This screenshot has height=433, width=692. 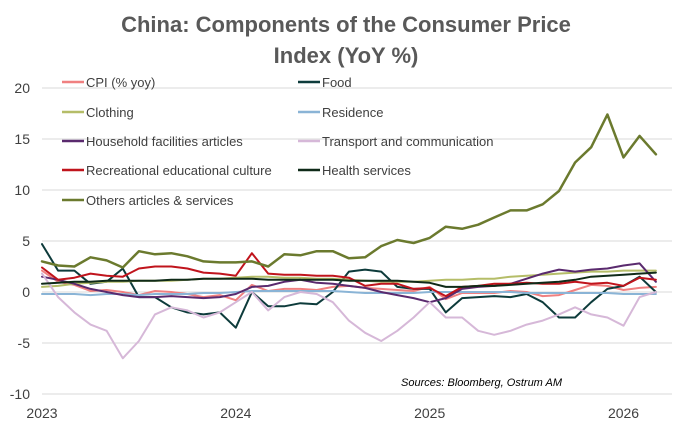 I want to click on x-tick-label: 2025, so click(x=429, y=413).